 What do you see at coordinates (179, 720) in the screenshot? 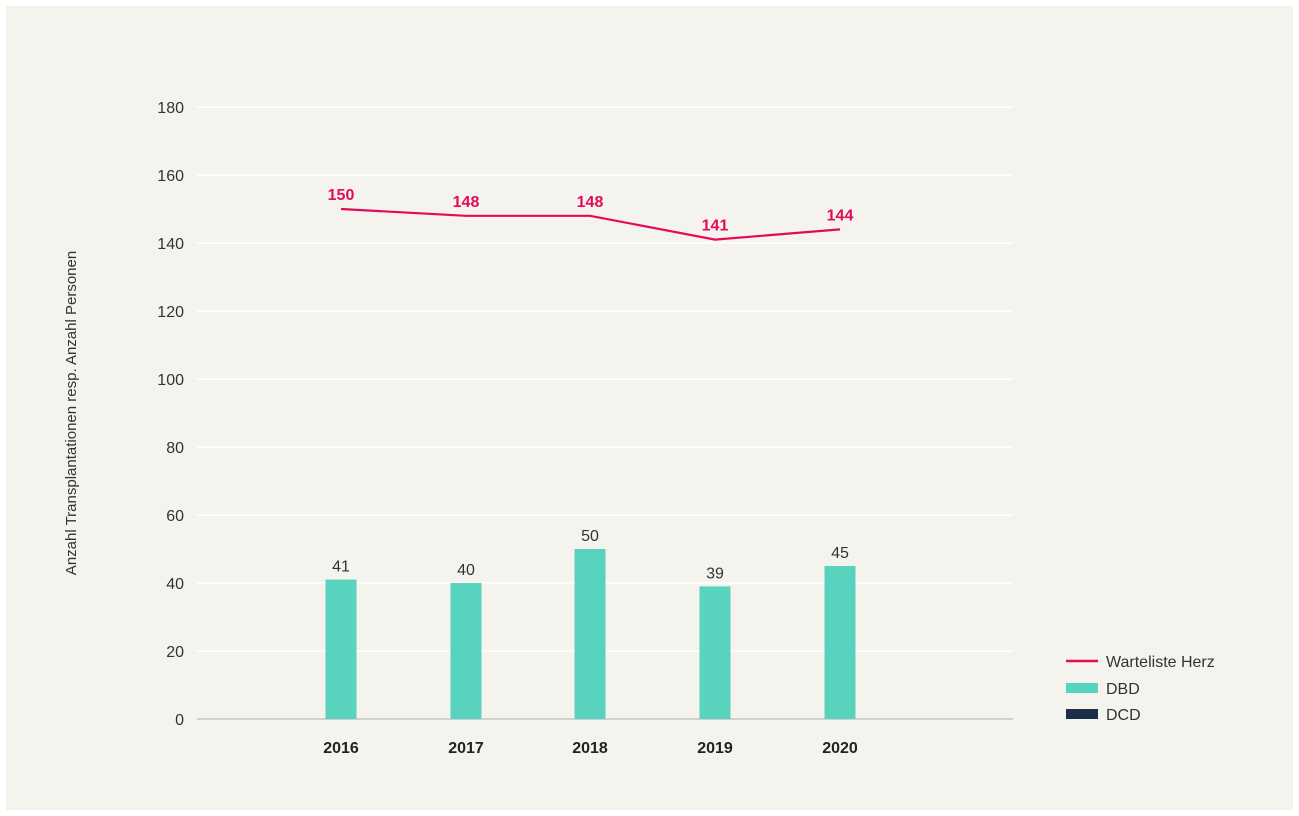
I see `y-tick-label-0: 0` at bounding box center [179, 720].